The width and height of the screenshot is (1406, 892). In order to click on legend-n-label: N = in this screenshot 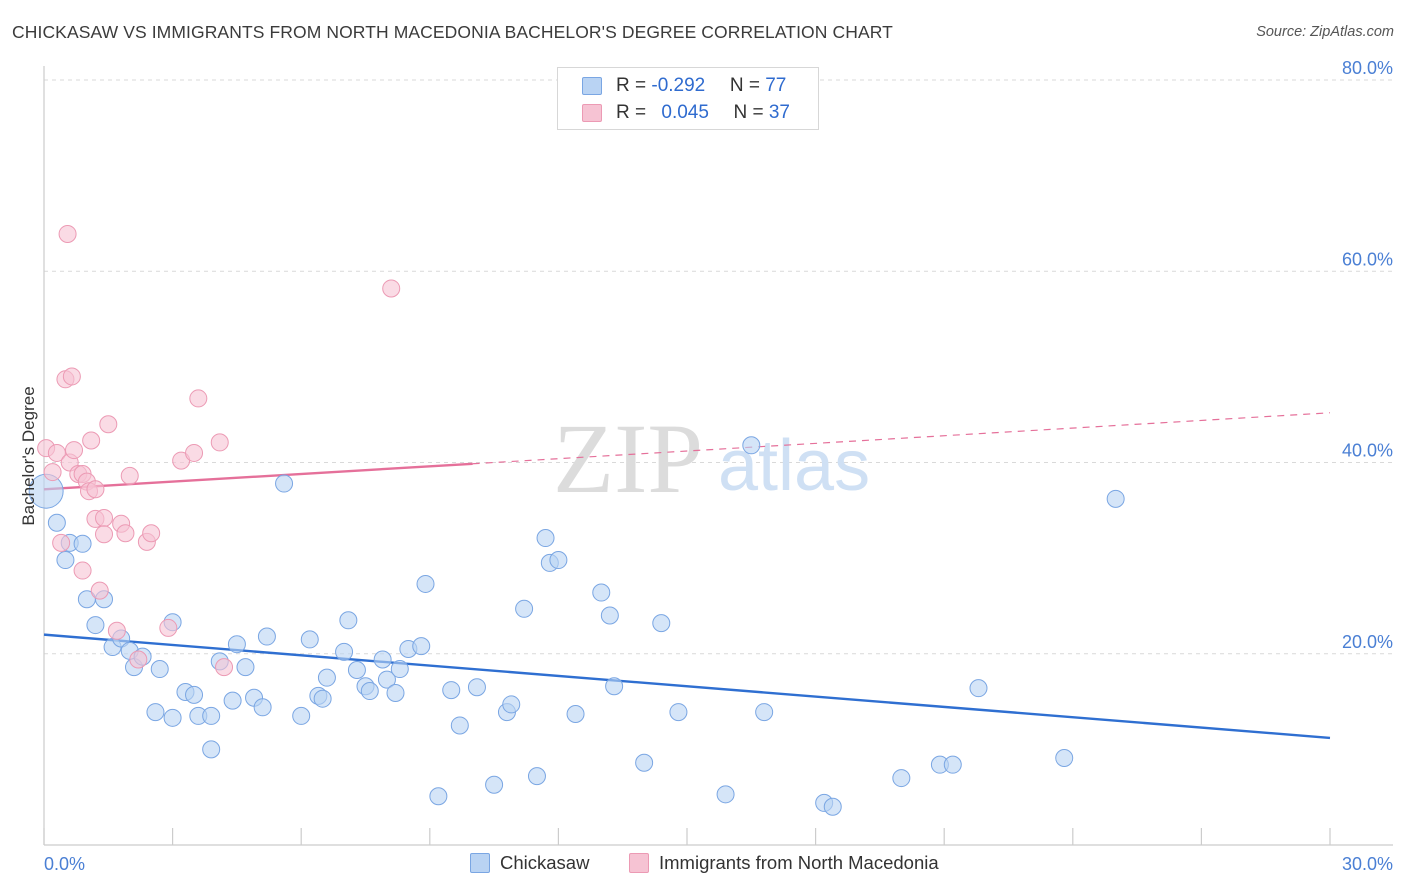, I will do `click(751, 112)`.